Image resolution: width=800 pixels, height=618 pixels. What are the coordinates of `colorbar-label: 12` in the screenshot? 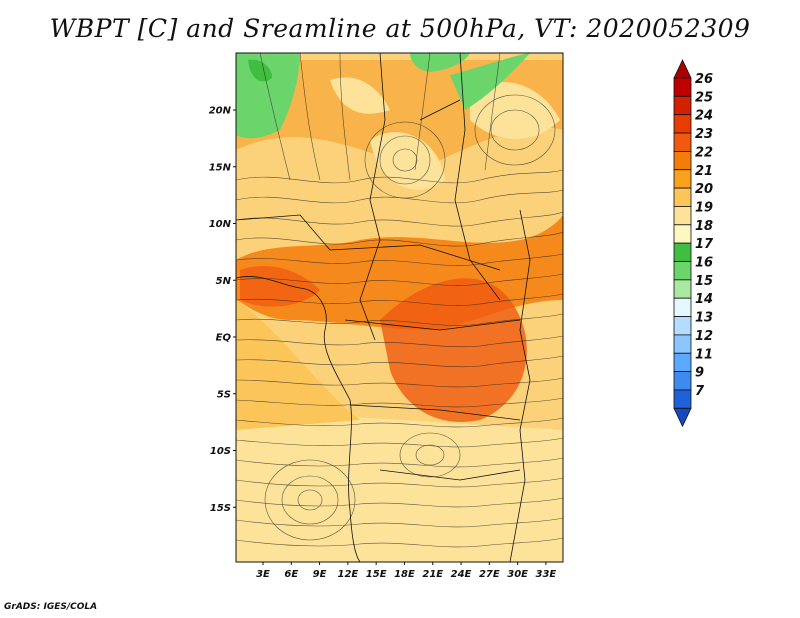 It's located at (704, 336).